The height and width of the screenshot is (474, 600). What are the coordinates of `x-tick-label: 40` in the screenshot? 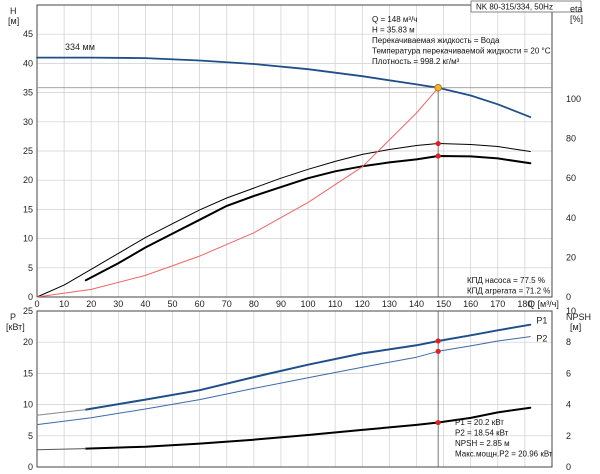 It's located at (145, 304).